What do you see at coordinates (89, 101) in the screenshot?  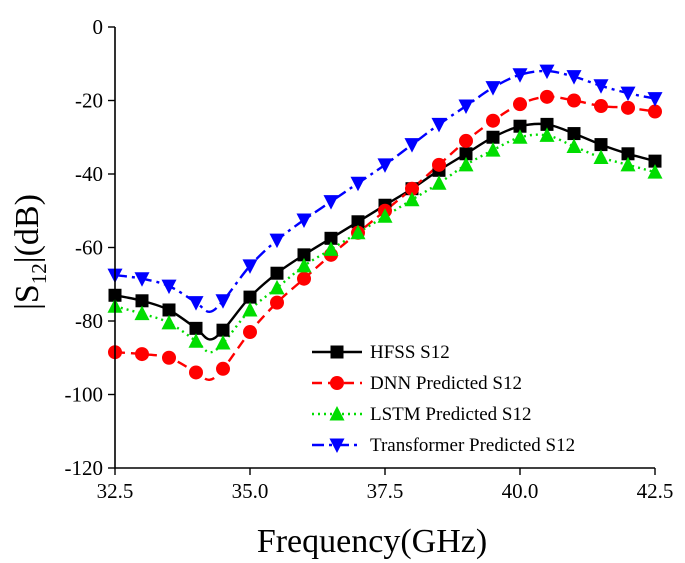 I see `y-tick-label: -20` at bounding box center [89, 101].